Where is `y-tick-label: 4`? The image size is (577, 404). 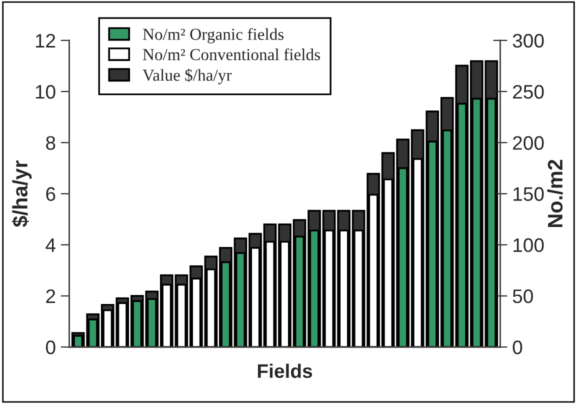
y-tick-label: 4 is located at coordinates (51, 245).